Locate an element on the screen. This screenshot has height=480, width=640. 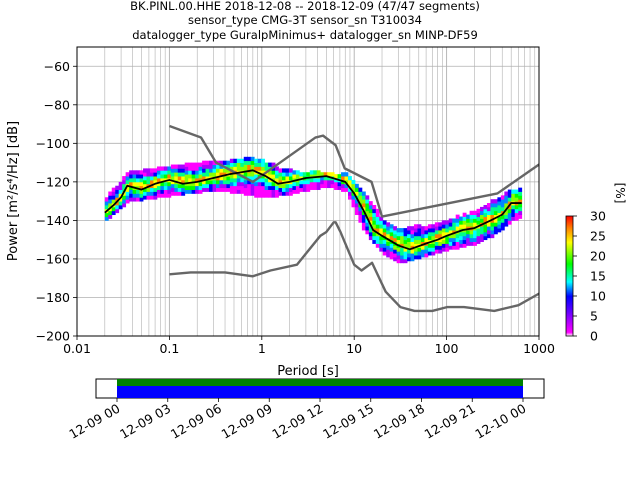
series-line-noise_model_high is located at coordinates (354, 171).